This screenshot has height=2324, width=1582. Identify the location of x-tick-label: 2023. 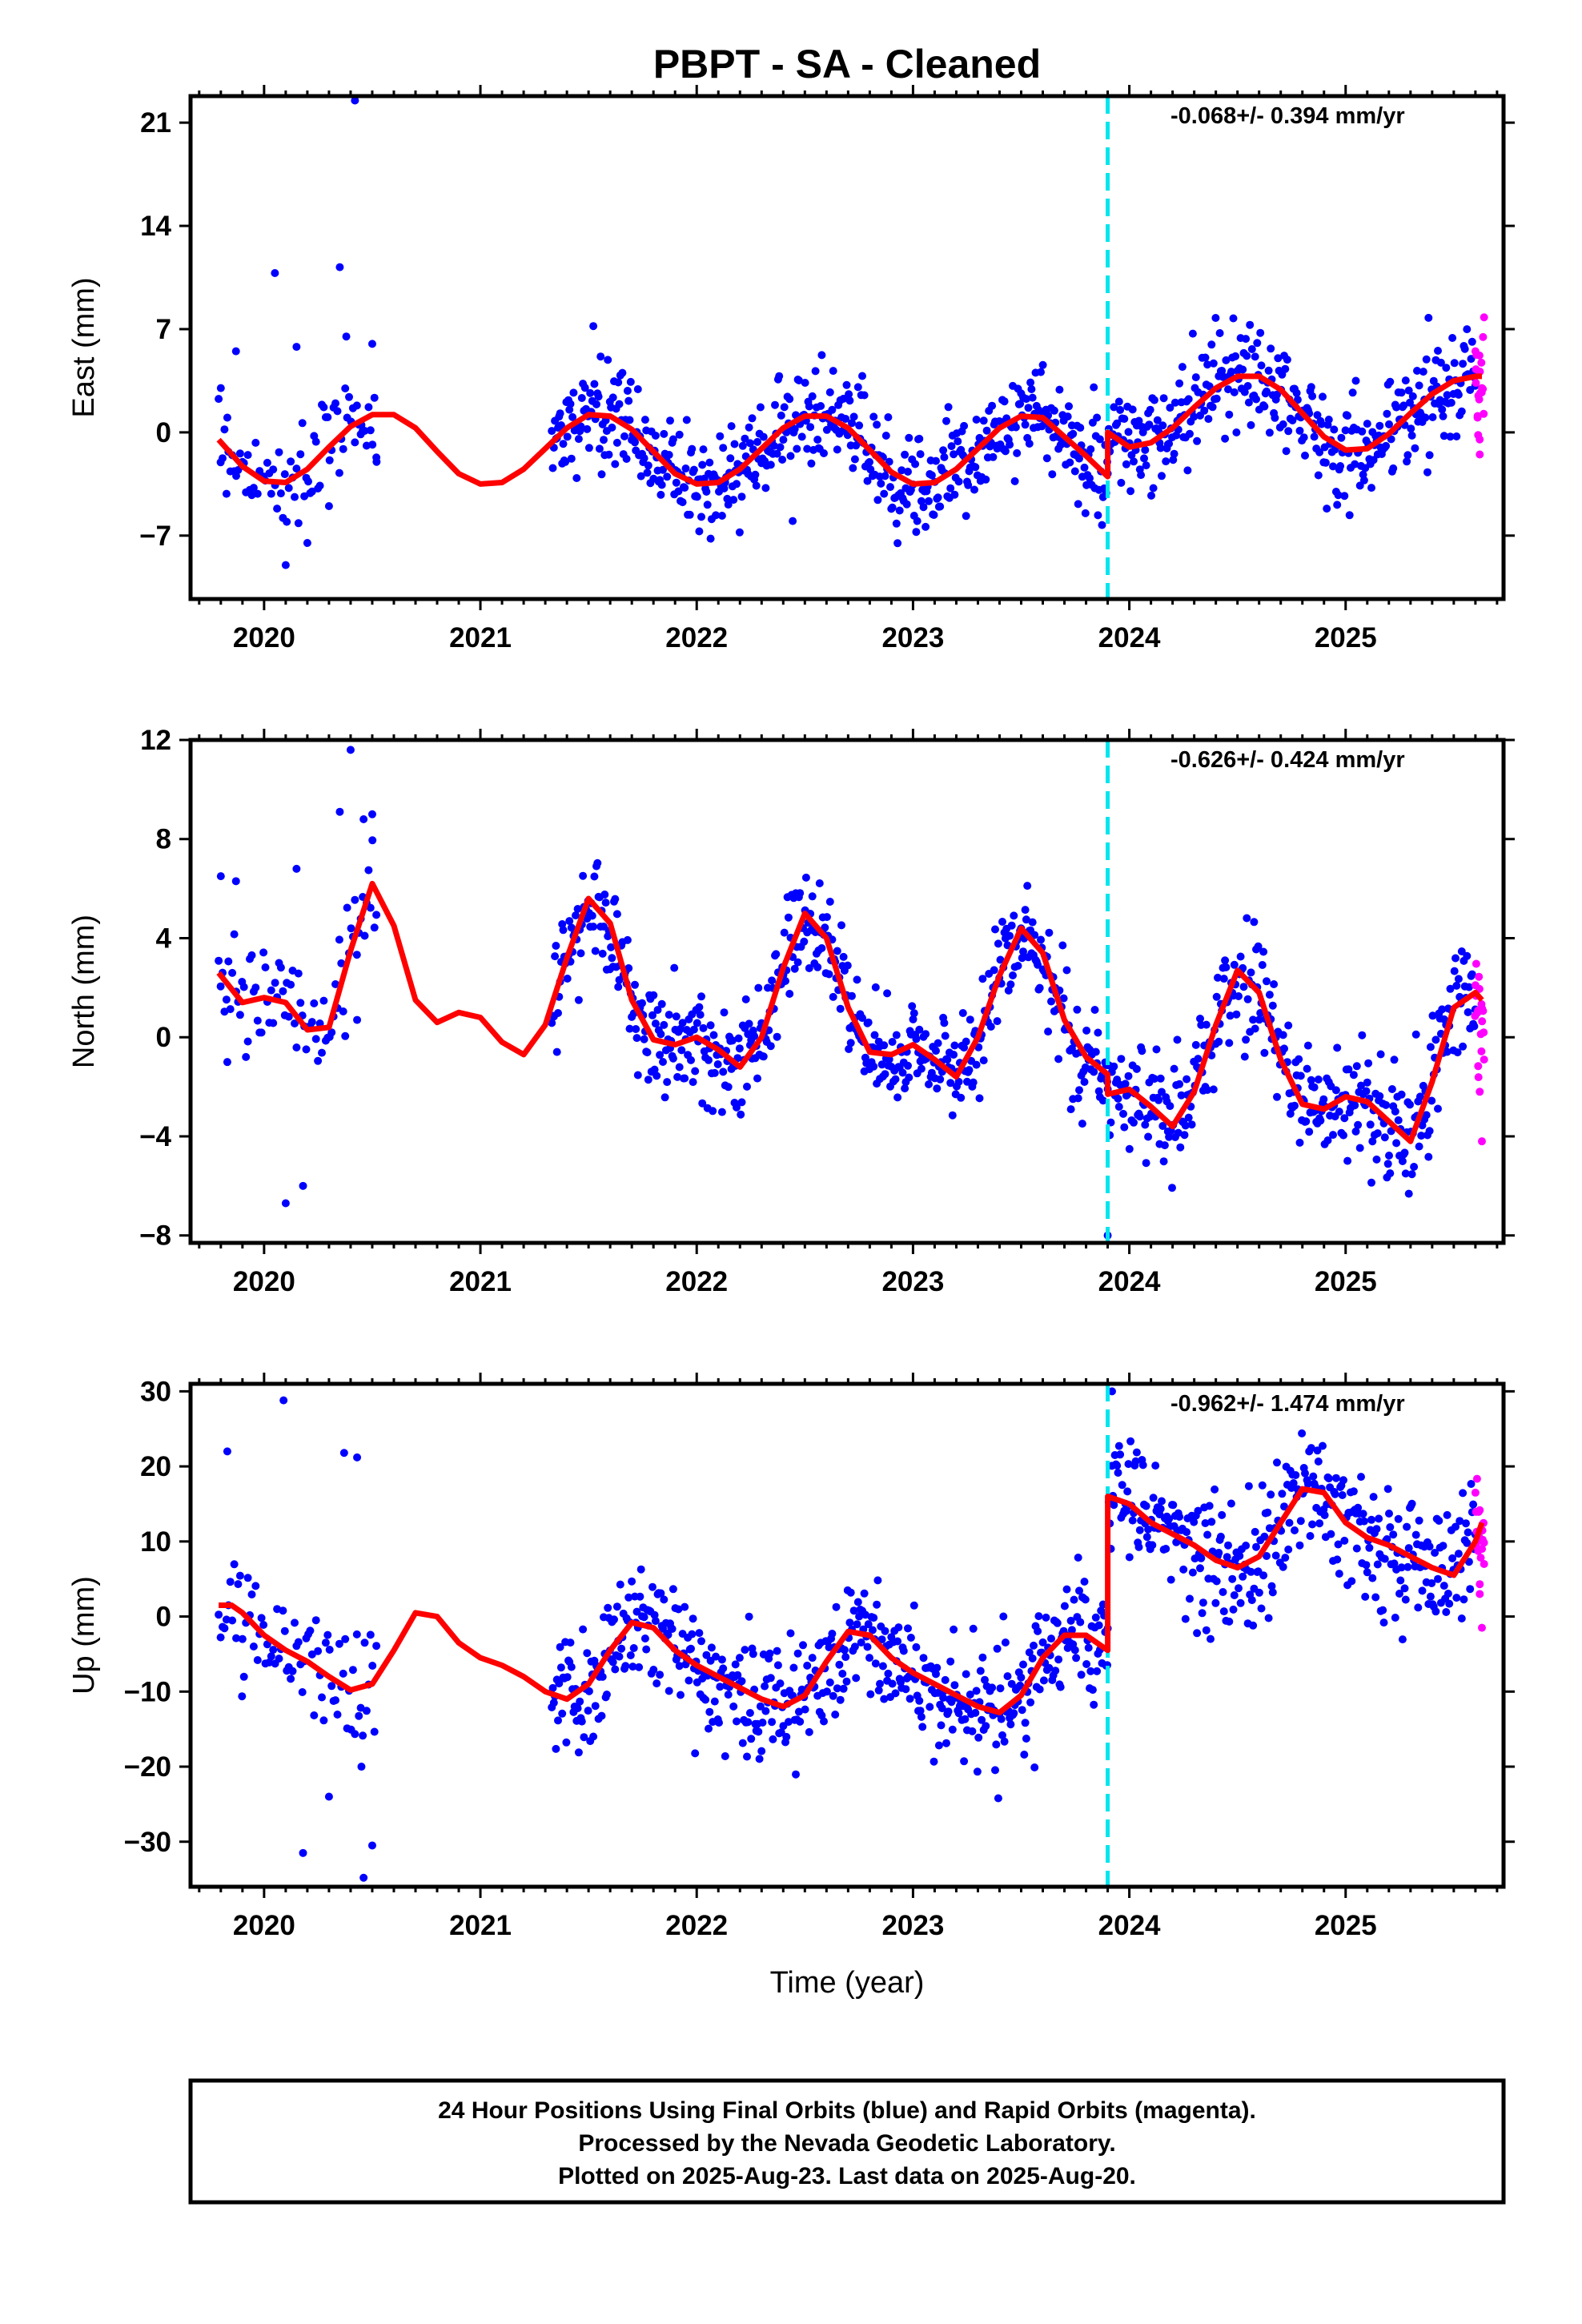
(912, 637).